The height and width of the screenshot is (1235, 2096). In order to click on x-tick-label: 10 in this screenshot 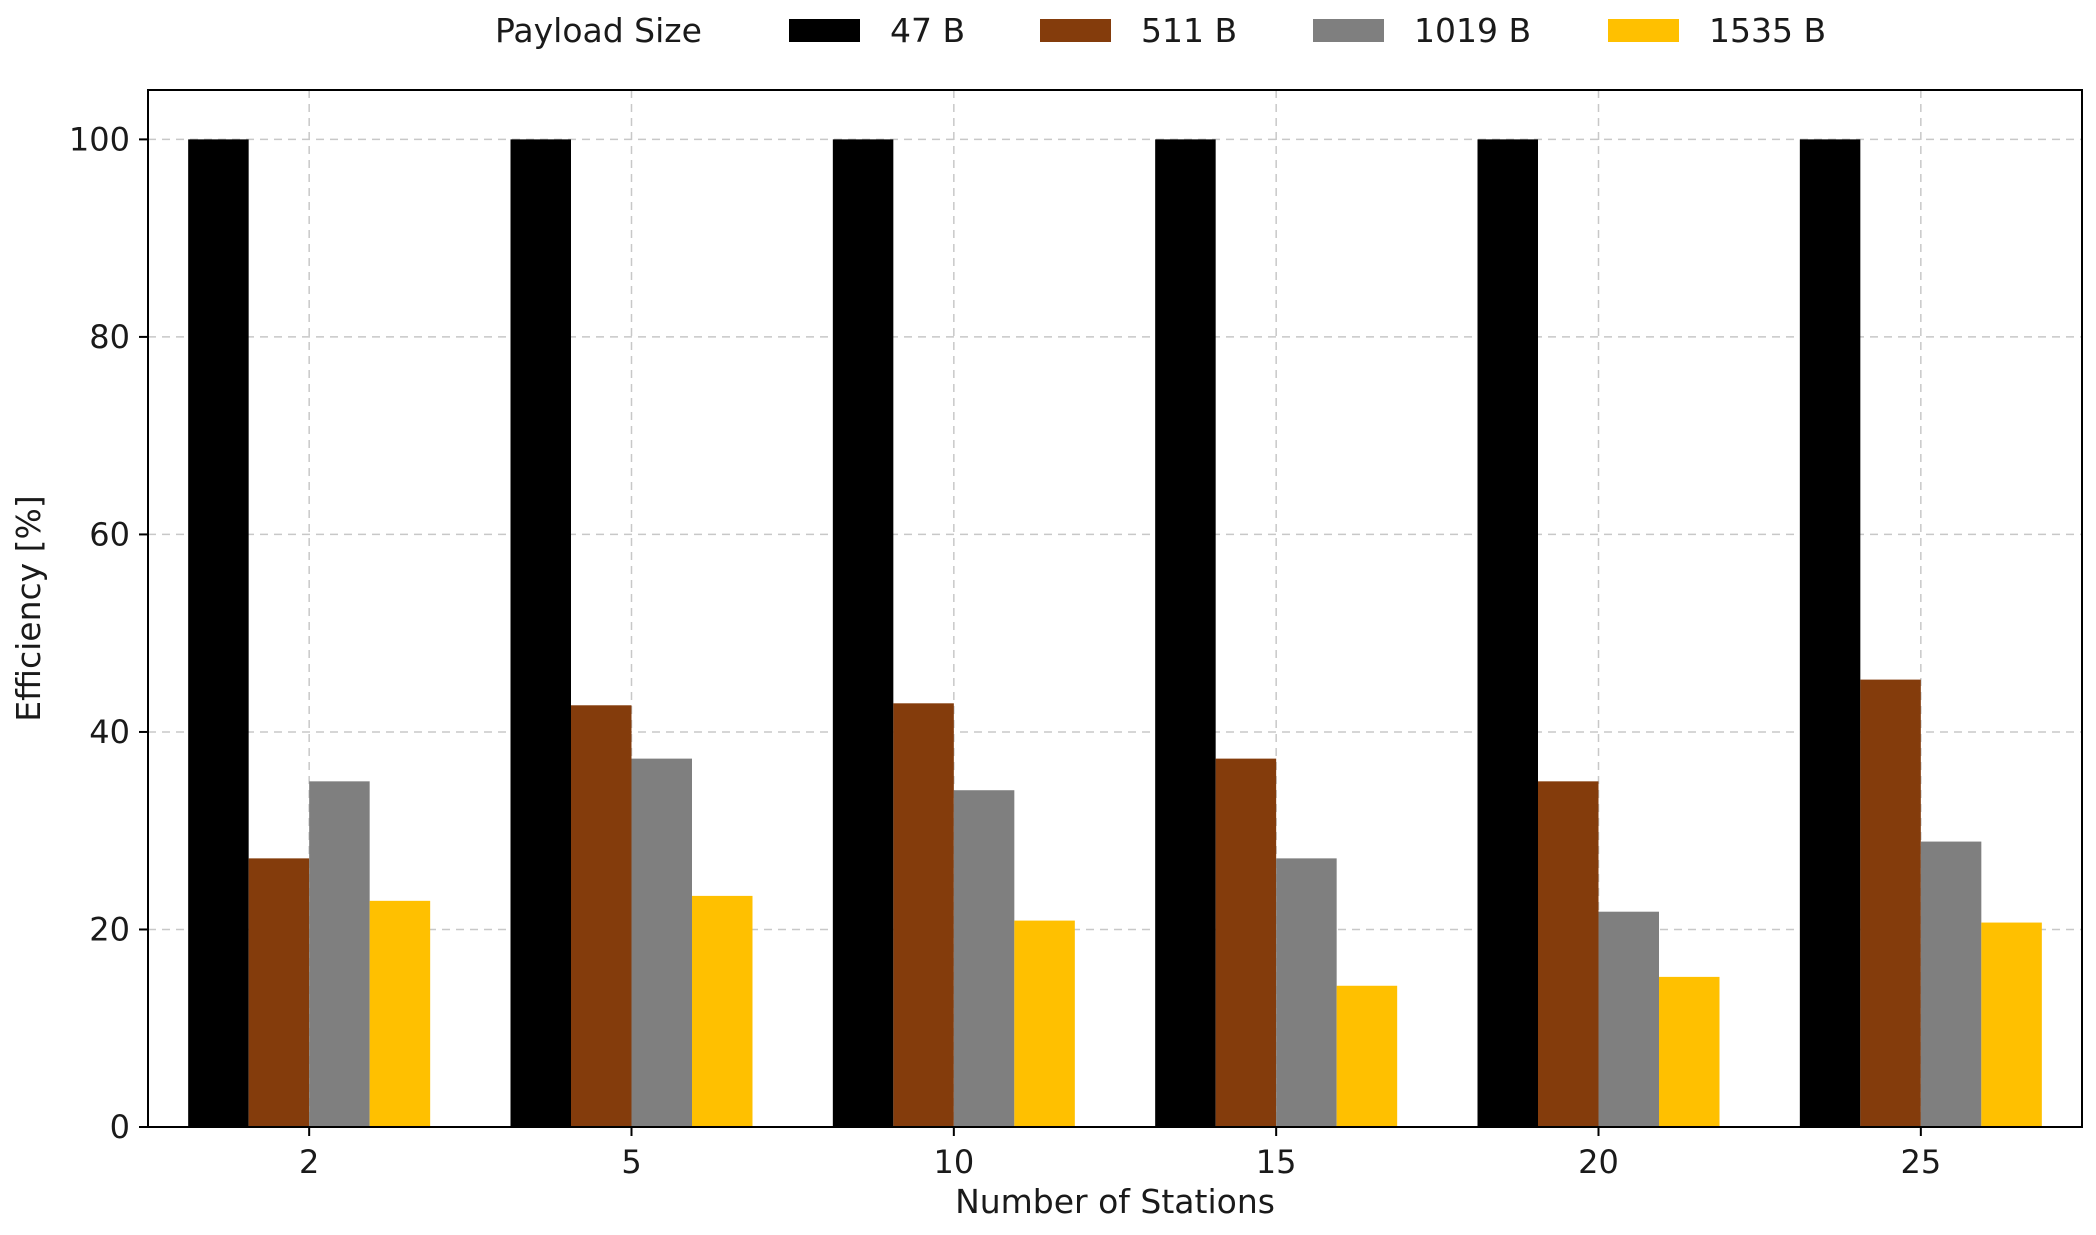, I will do `click(953, 1162)`.